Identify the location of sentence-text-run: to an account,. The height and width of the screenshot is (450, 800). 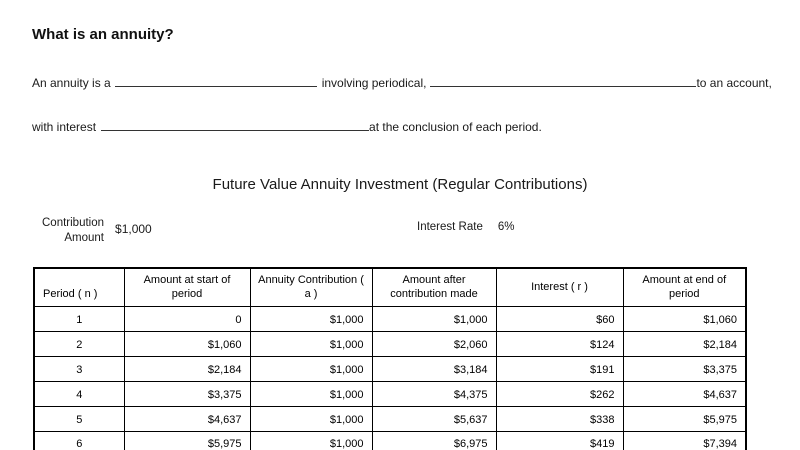
(734, 83).